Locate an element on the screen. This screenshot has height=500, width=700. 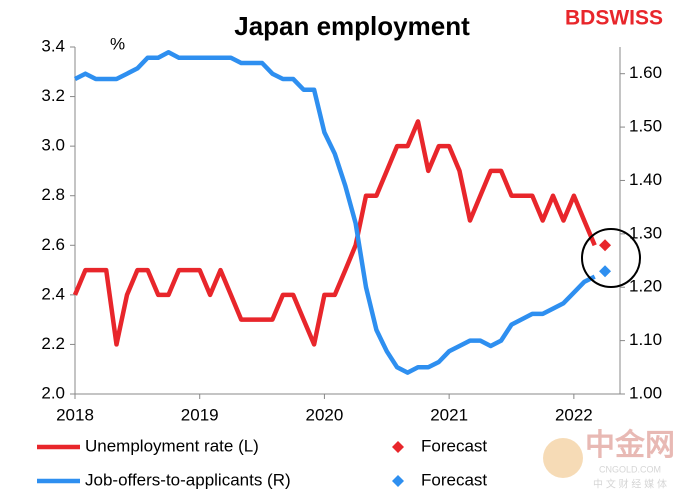
brand-logo: BDSWISS is located at coordinates (614, 18).